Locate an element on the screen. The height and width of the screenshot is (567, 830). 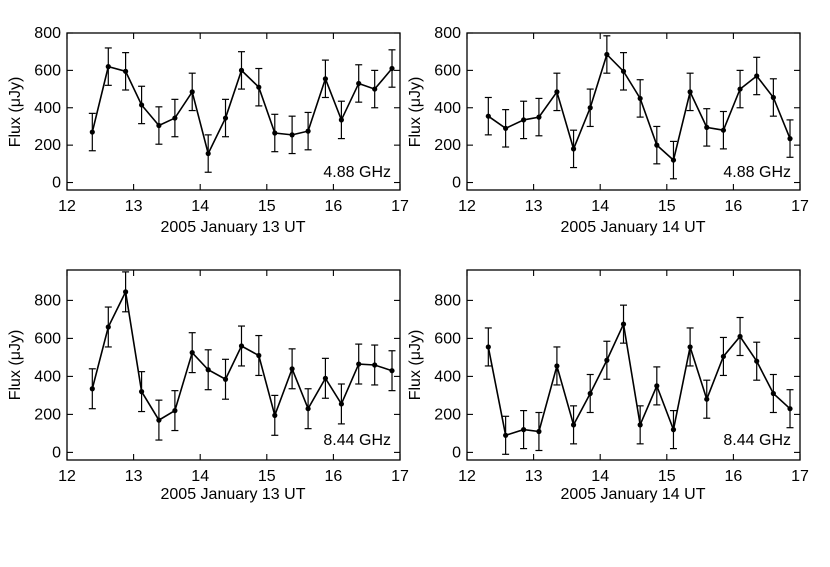
y-axis-title: Flux (μJy) is located at coordinates (415, 365).